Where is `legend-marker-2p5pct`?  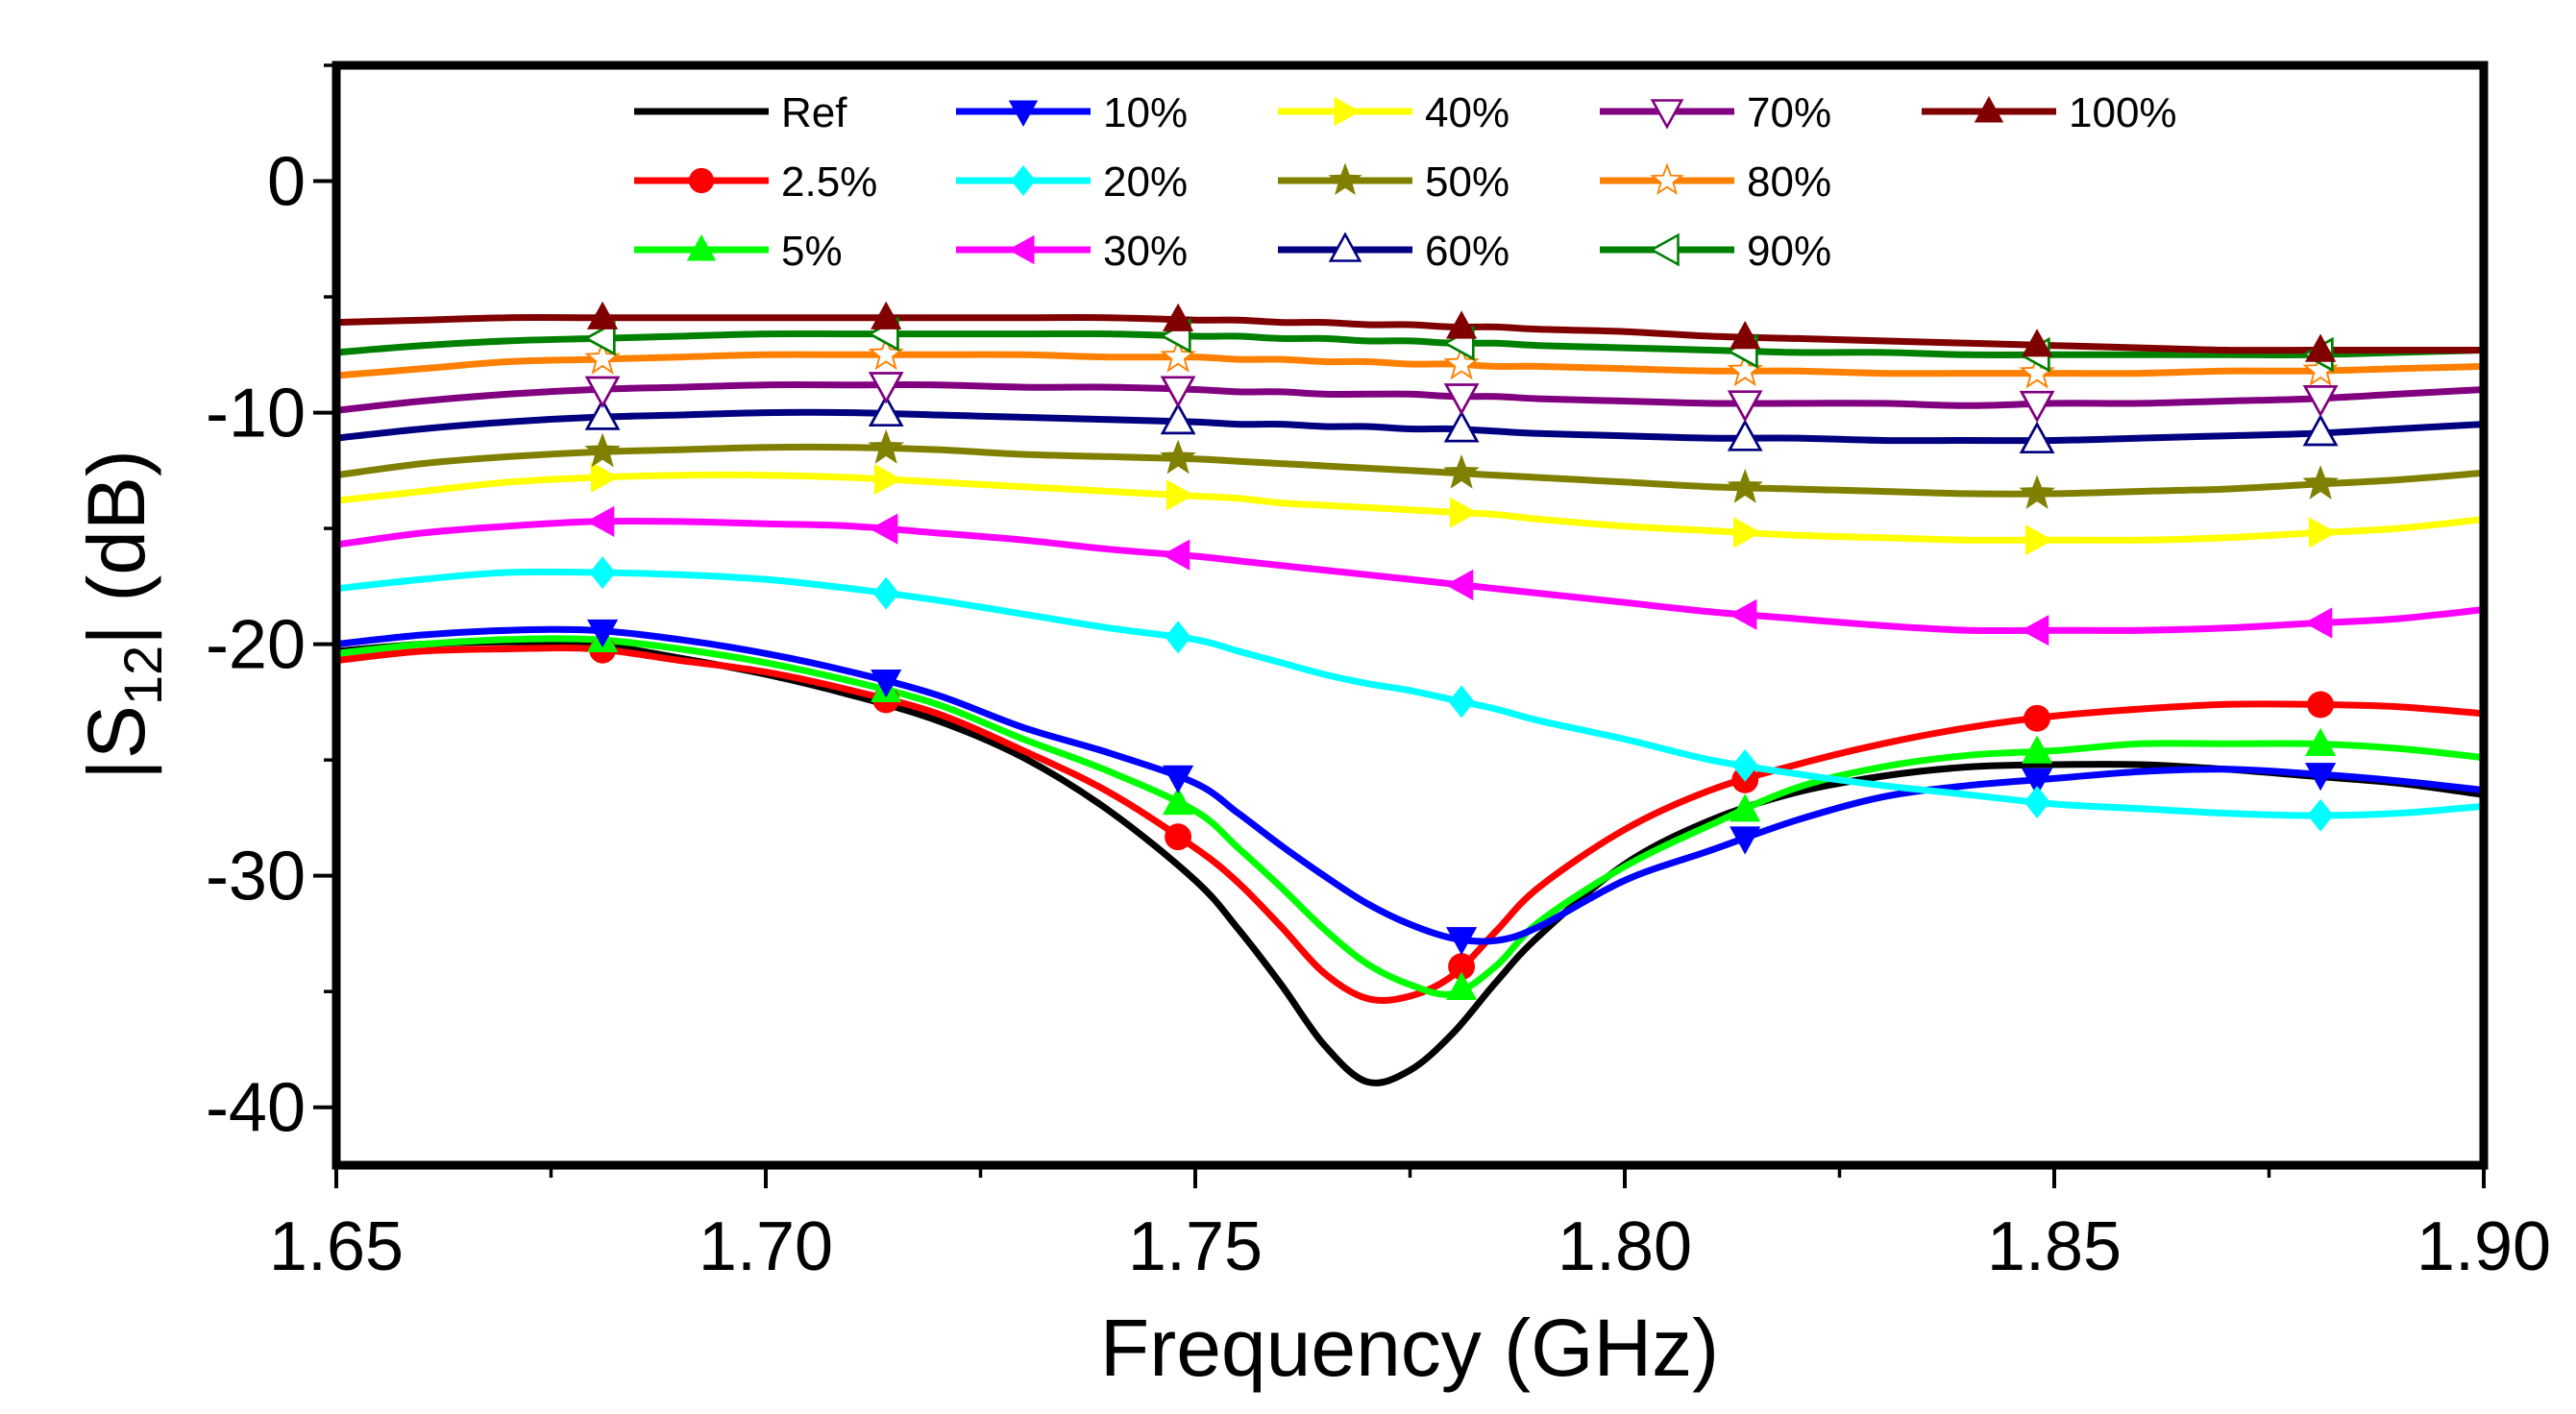 legend-marker-2p5pct is located at coordinates (701, 180).